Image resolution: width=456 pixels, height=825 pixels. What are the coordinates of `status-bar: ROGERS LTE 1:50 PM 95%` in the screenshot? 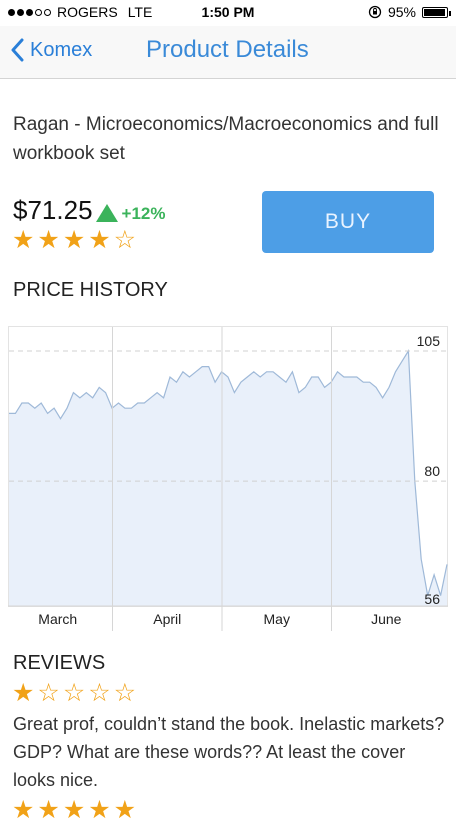 It's located at (228, 13).